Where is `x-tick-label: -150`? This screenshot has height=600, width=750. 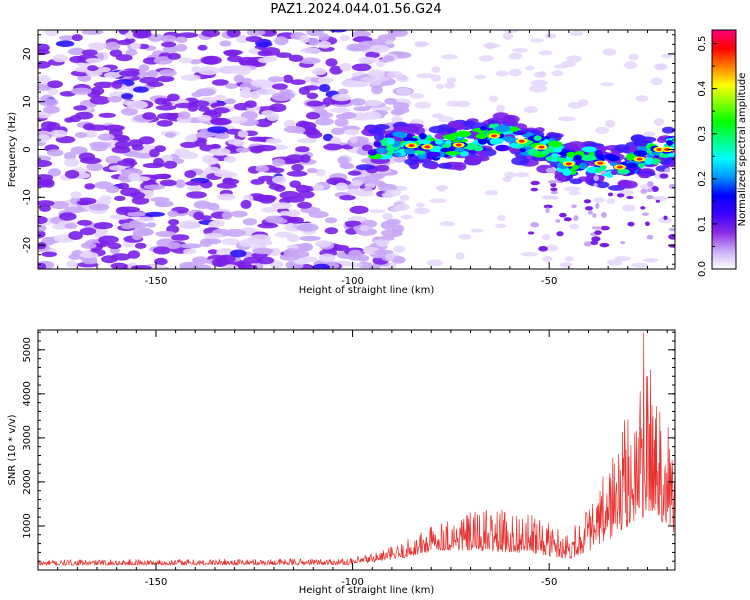 x-tick-label: -150 is located at coordinates (156, 582).